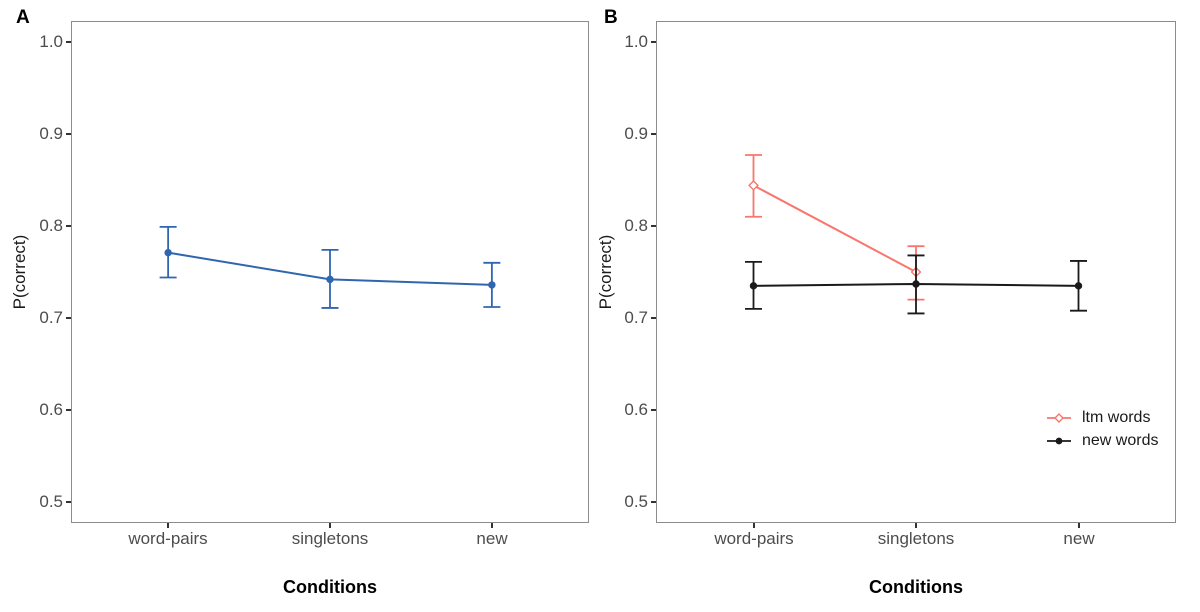  Describe the element at coordinates (1102, 429) in the screenshot. I see `legend: ltm words new words` at that location.